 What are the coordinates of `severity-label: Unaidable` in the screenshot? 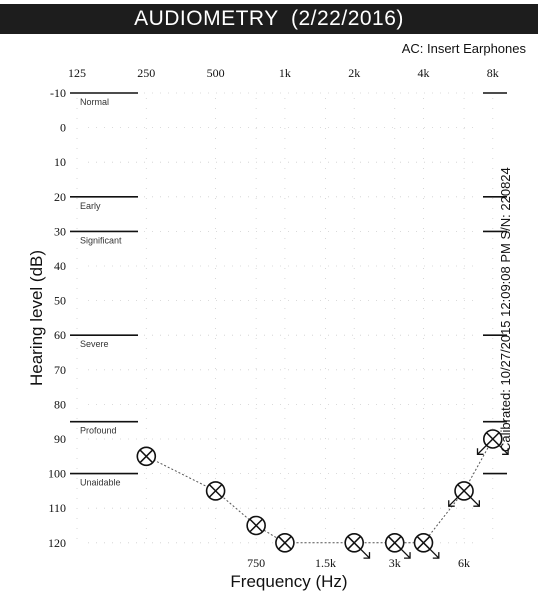 It's located at (100, 483).